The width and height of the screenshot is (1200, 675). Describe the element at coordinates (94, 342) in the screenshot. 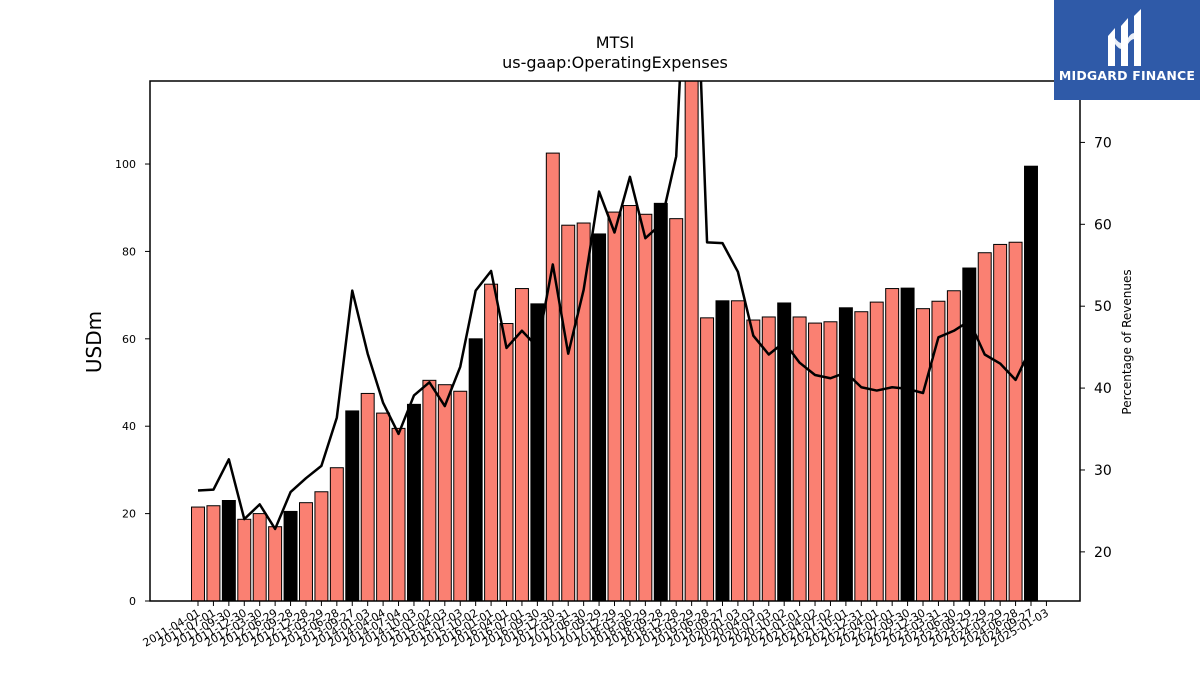

I see `y-axis-label: USDm` at that location.